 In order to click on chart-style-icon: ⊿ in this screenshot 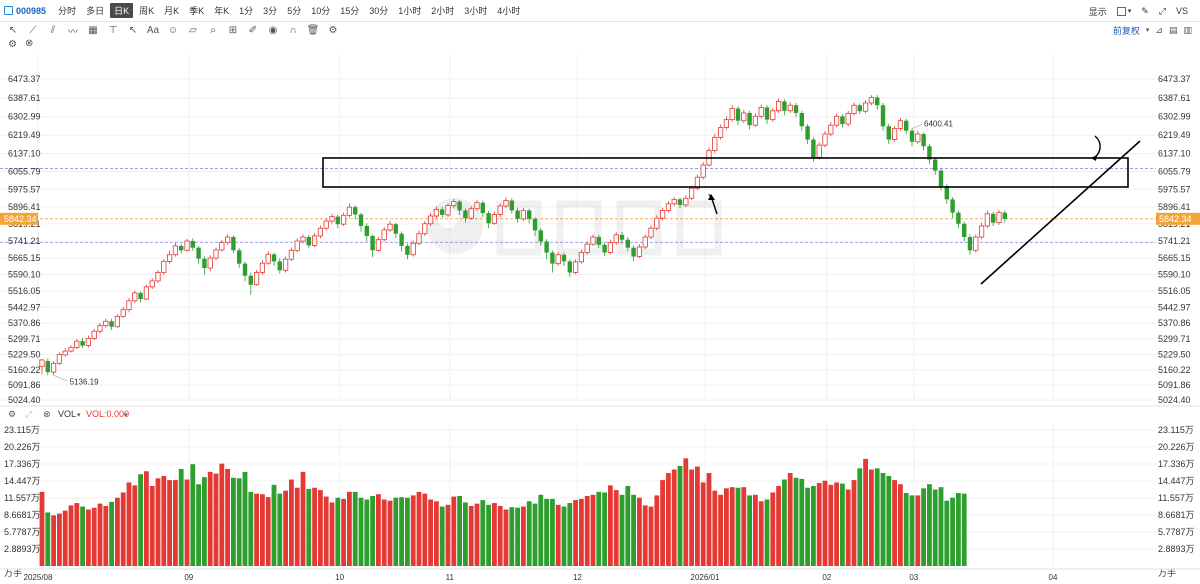, I will do `click(1159, 29)`.